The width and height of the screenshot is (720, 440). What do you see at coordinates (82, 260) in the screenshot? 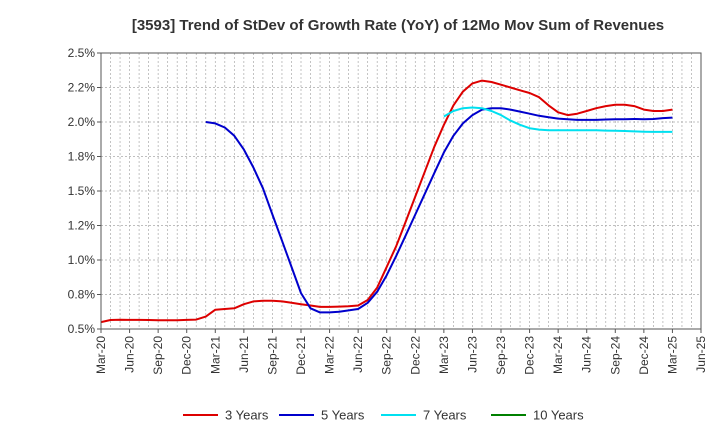
I see `y-tick-label: 1.0%` at bounding box center [82, 260].